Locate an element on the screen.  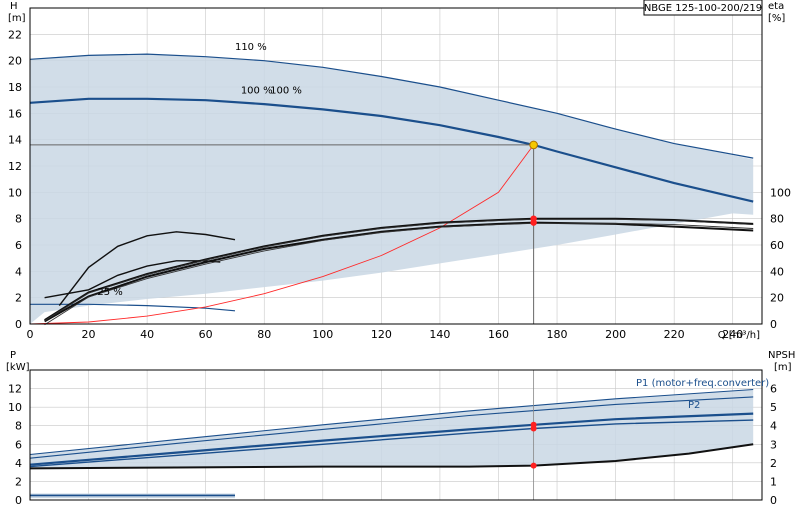
pump-model-label: NBGE 125-100-200/219 is located at coordinates (703, 8).